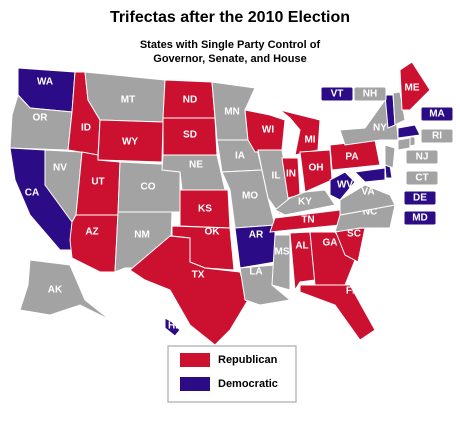  I want to click on state-label: MA, so click(437, 114).